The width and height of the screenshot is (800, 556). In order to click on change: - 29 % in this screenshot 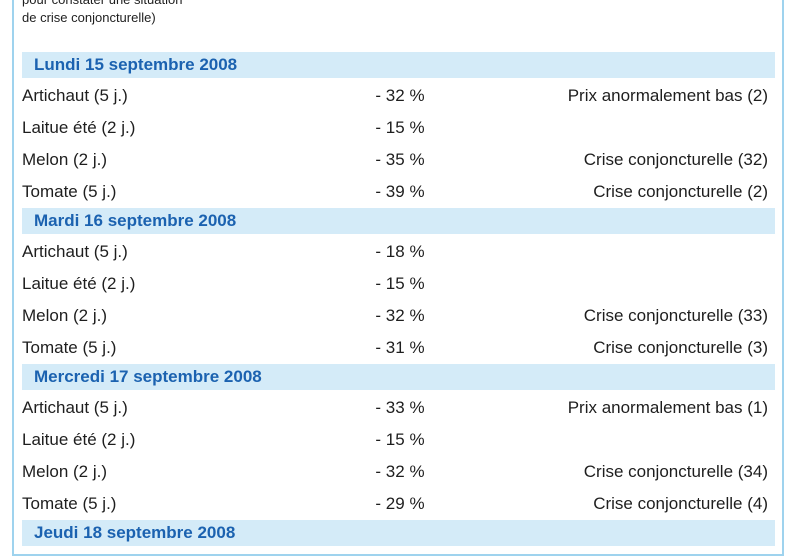, I will do `click(400, 503)`.